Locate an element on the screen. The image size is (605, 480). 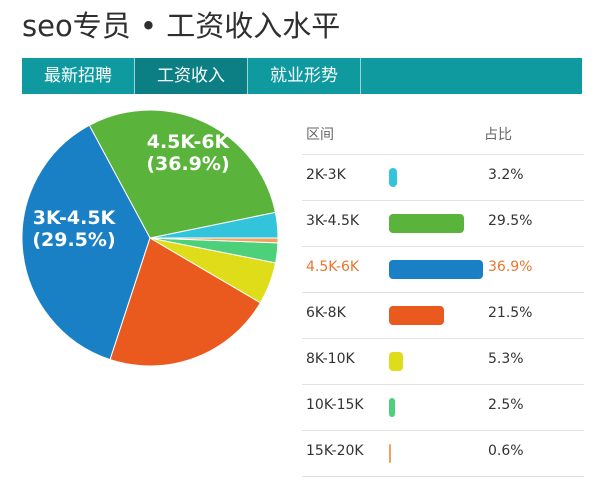
tab-employment: 就业形势 is located at coordinates (304, 76).